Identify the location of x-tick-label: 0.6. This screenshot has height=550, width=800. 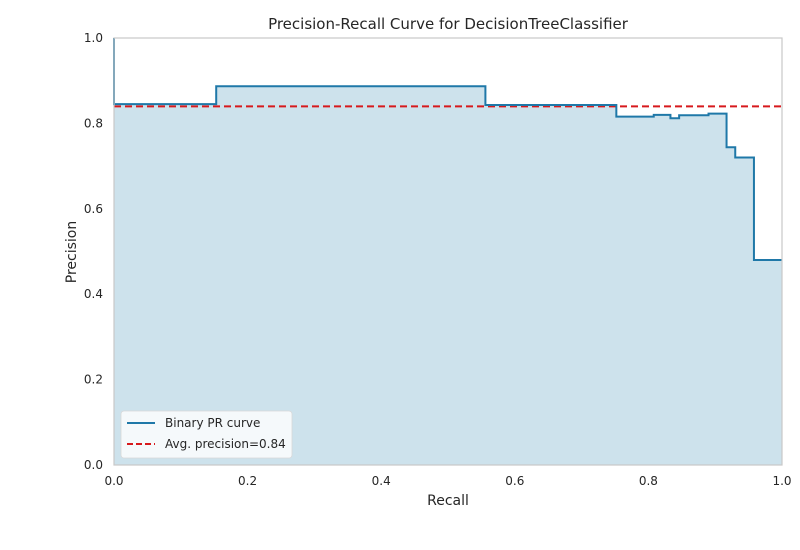
(514, 481).